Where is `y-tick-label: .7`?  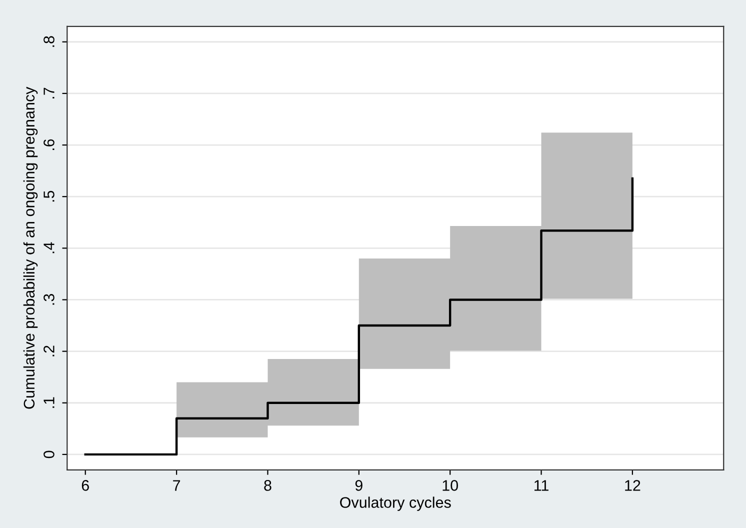
y-tick-label: .7 is located at coordinates (49, 93).